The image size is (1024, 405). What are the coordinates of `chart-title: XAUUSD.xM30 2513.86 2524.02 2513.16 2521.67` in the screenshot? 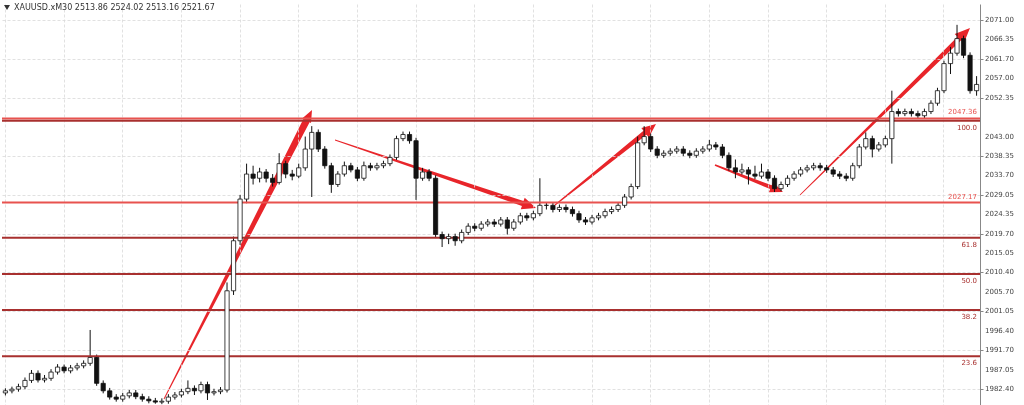 It's located at (114, 7).